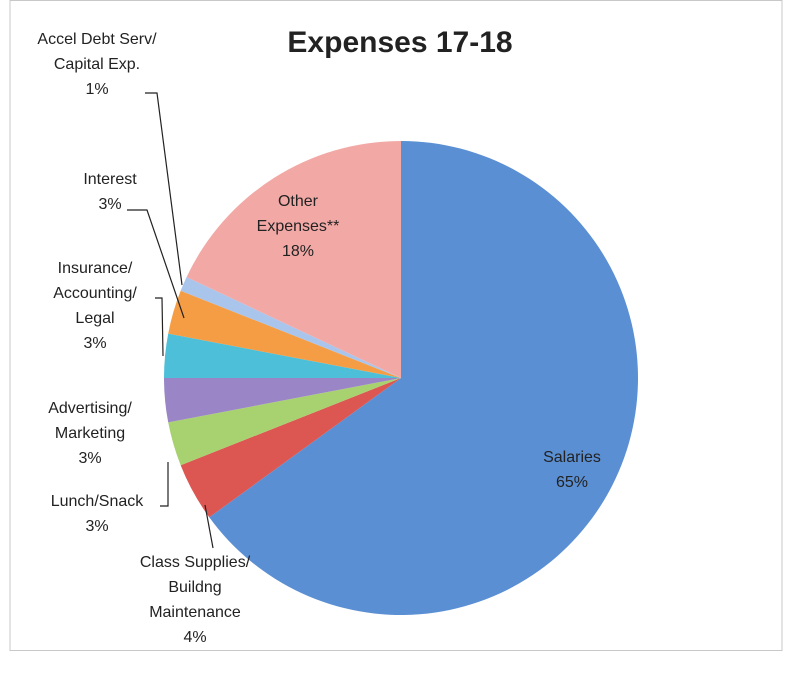 The width and height of the screenshot is (793, 677). What do you see at coordinates (298, 201) in the screenshot?
I see `slice-label: Other` at bounding box center [298, 201].